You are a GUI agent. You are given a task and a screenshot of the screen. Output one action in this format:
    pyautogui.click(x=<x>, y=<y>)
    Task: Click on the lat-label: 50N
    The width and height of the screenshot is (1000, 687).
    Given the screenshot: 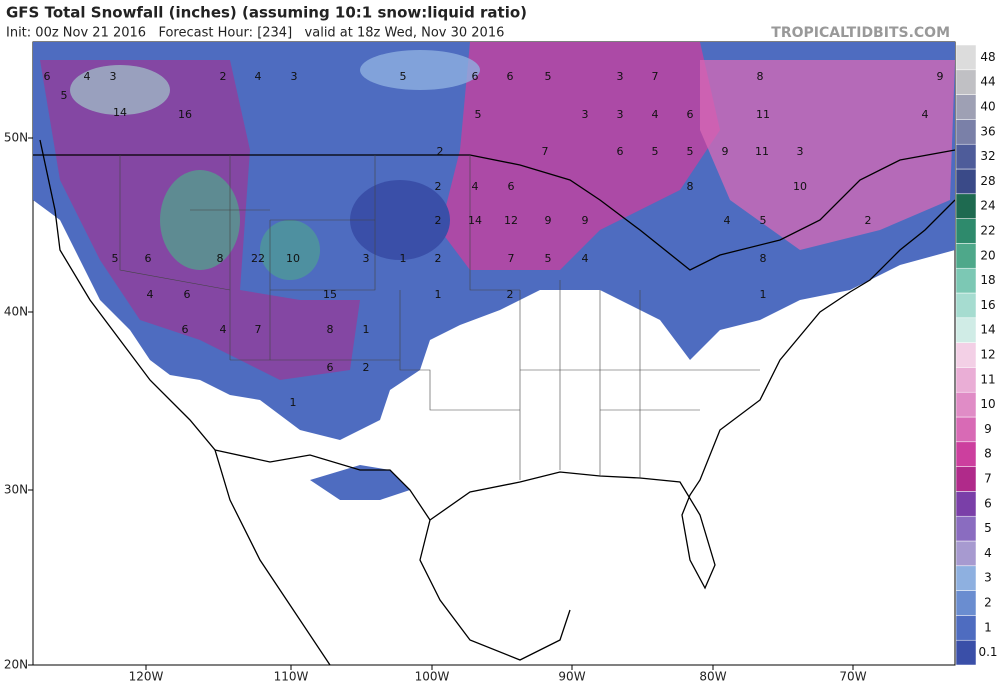 What is the action you would take?
    pyautogui.click(x=16, y=138)
    